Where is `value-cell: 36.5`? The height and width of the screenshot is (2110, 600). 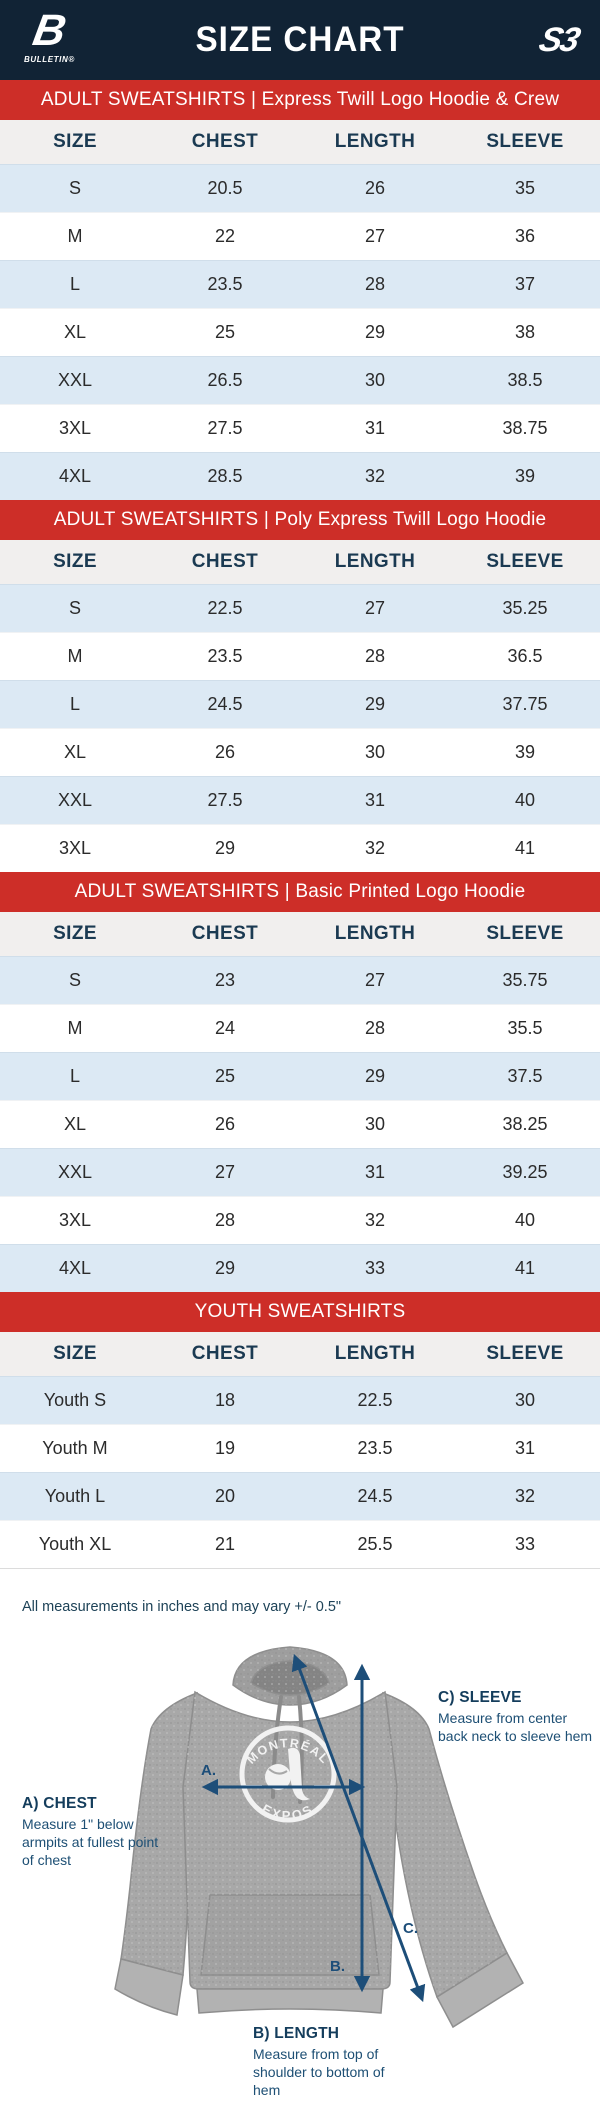
value-cell: 36.5 is located at coordinates (525, 655).